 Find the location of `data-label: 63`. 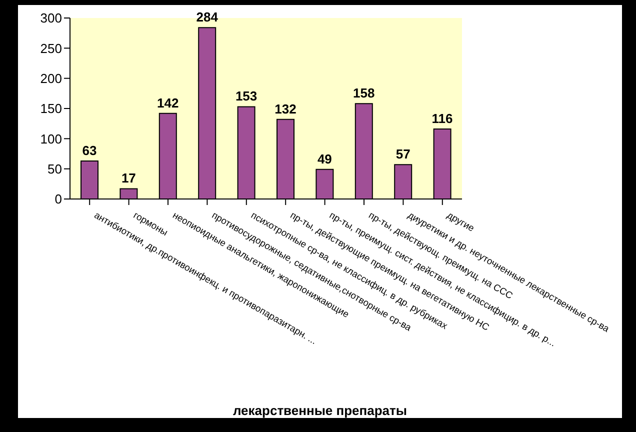

data-label: 63 is located at coordinates (89, 150).